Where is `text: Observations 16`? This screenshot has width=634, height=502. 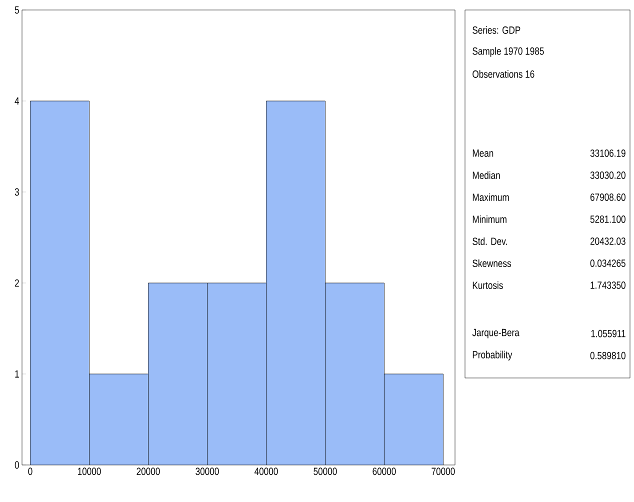
text: Observations 16 is located at coordinates (503, 74).